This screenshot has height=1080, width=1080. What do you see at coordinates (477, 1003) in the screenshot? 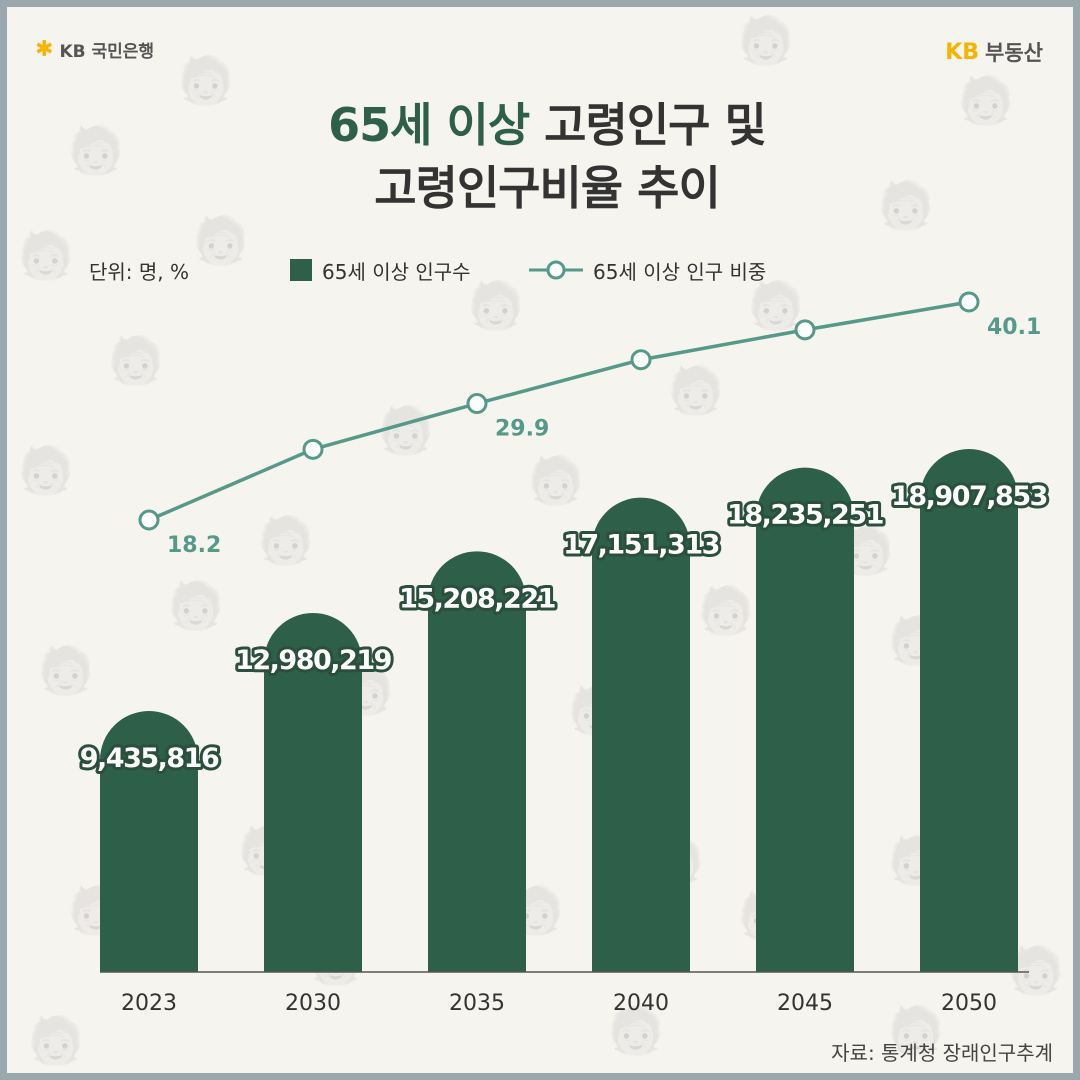
I see `x-tick-label: 2035` at bounding box center [477, 1003].